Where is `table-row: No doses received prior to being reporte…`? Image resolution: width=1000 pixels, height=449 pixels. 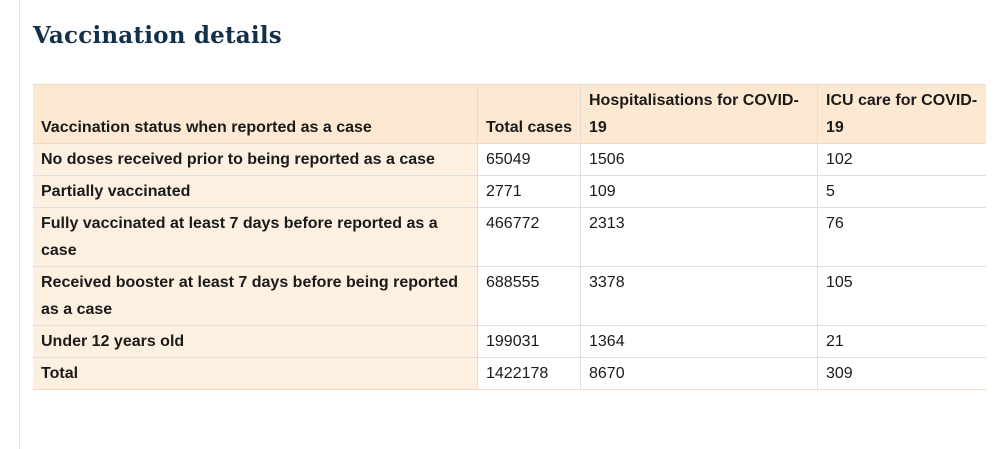 table-row: No doses received prior to being reporte… is located at coordinates (509, 159).